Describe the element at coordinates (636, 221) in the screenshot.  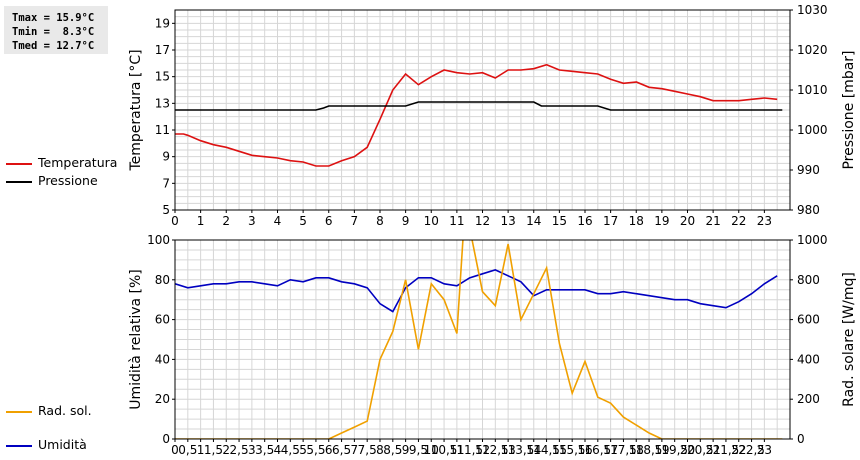
I see `top-x-tick-label: 18` at that location.